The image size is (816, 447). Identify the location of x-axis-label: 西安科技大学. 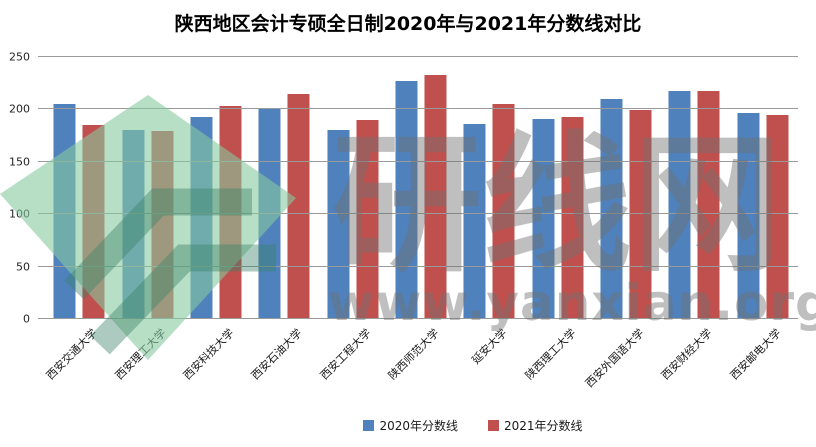
(208, 354).